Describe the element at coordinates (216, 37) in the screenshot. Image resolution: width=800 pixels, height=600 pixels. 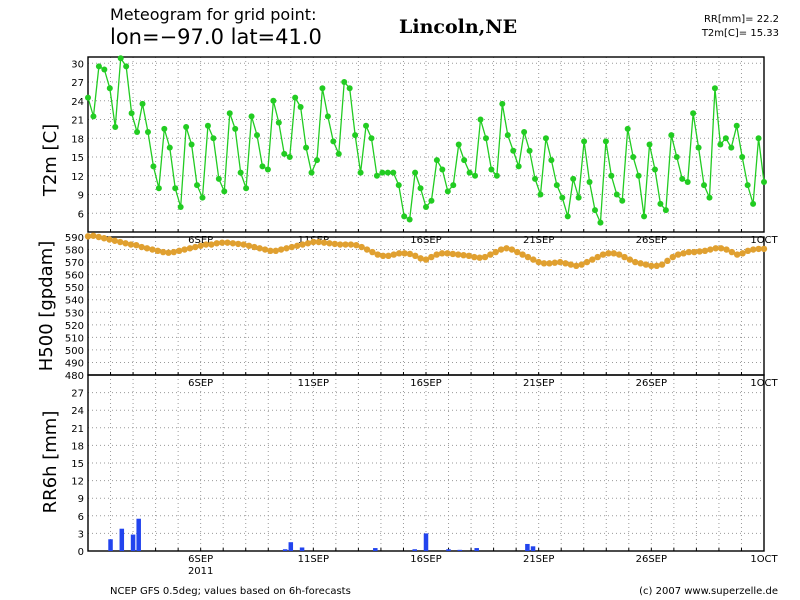
I see `grid-point-coordinates: lon=−97.0 lat=41.0` at that location.